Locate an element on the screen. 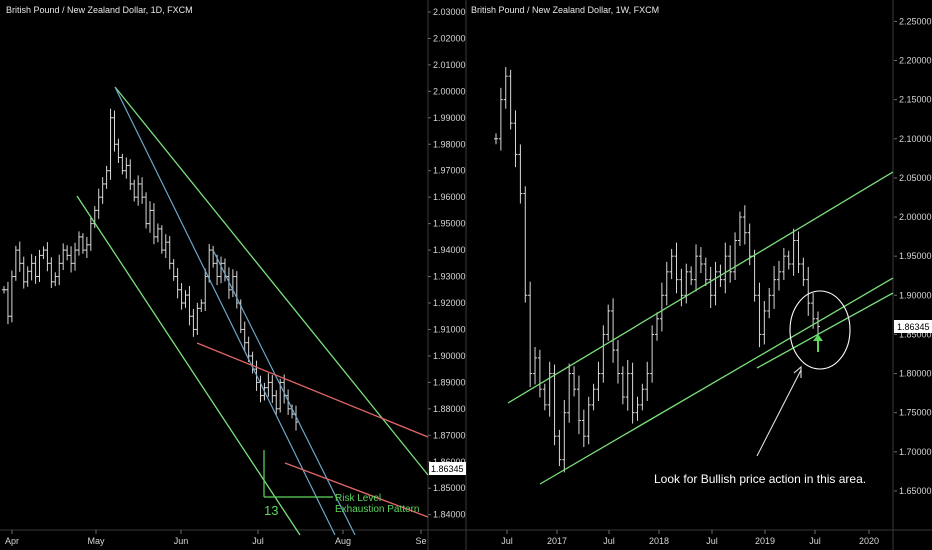 The image size is (932, 550). y-tick-label: 1.84000 is located at coordinates (449, 515).